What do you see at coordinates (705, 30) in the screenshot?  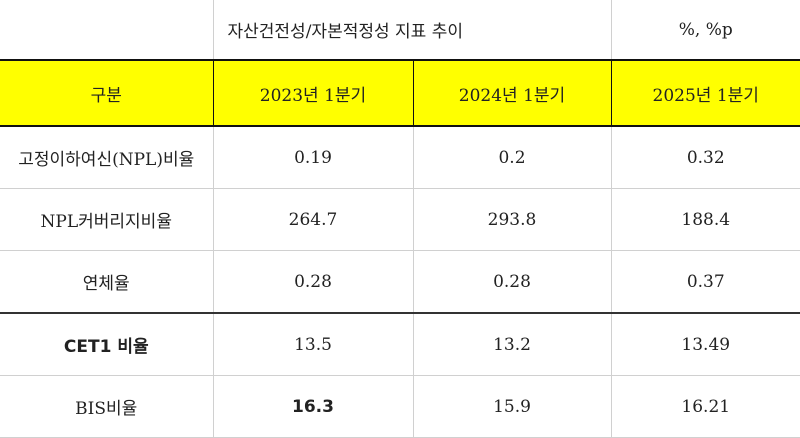 I see `unit-label: %, %p` at bounding box center [705, 30].